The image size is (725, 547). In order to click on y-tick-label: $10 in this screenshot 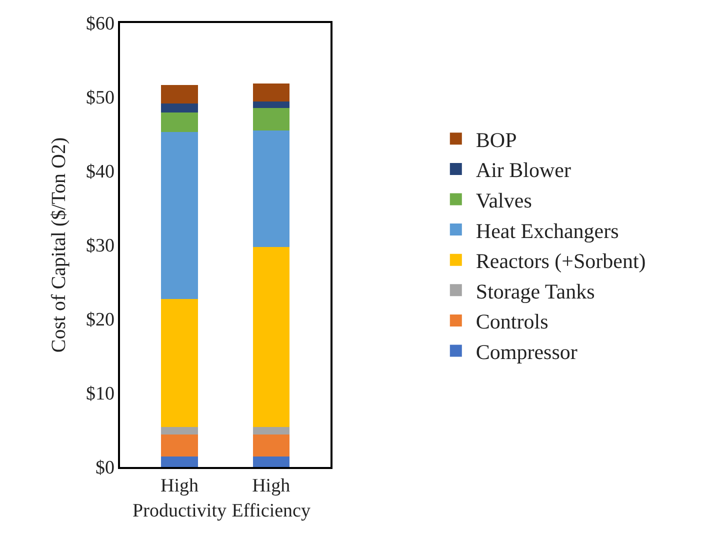, I will do `click(100, 394)`.